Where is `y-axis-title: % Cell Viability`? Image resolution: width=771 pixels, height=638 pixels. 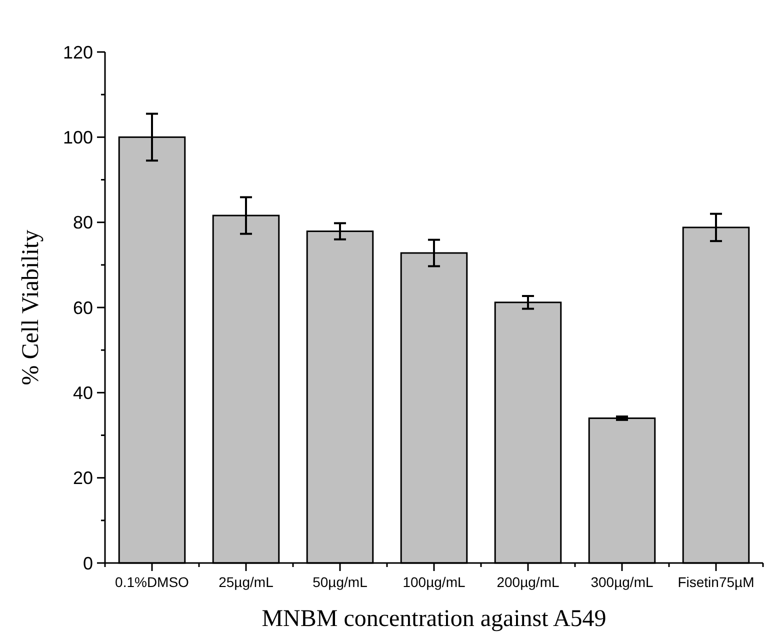 y-axis-title: % Cell Viability is located at coordinates (31, 308).